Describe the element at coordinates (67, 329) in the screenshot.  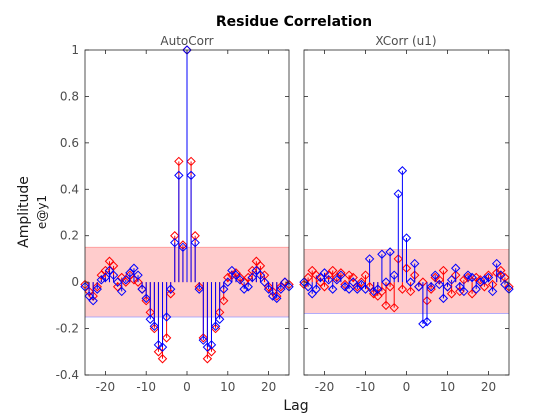
I see `y-tick-label: -0.2` at that location.